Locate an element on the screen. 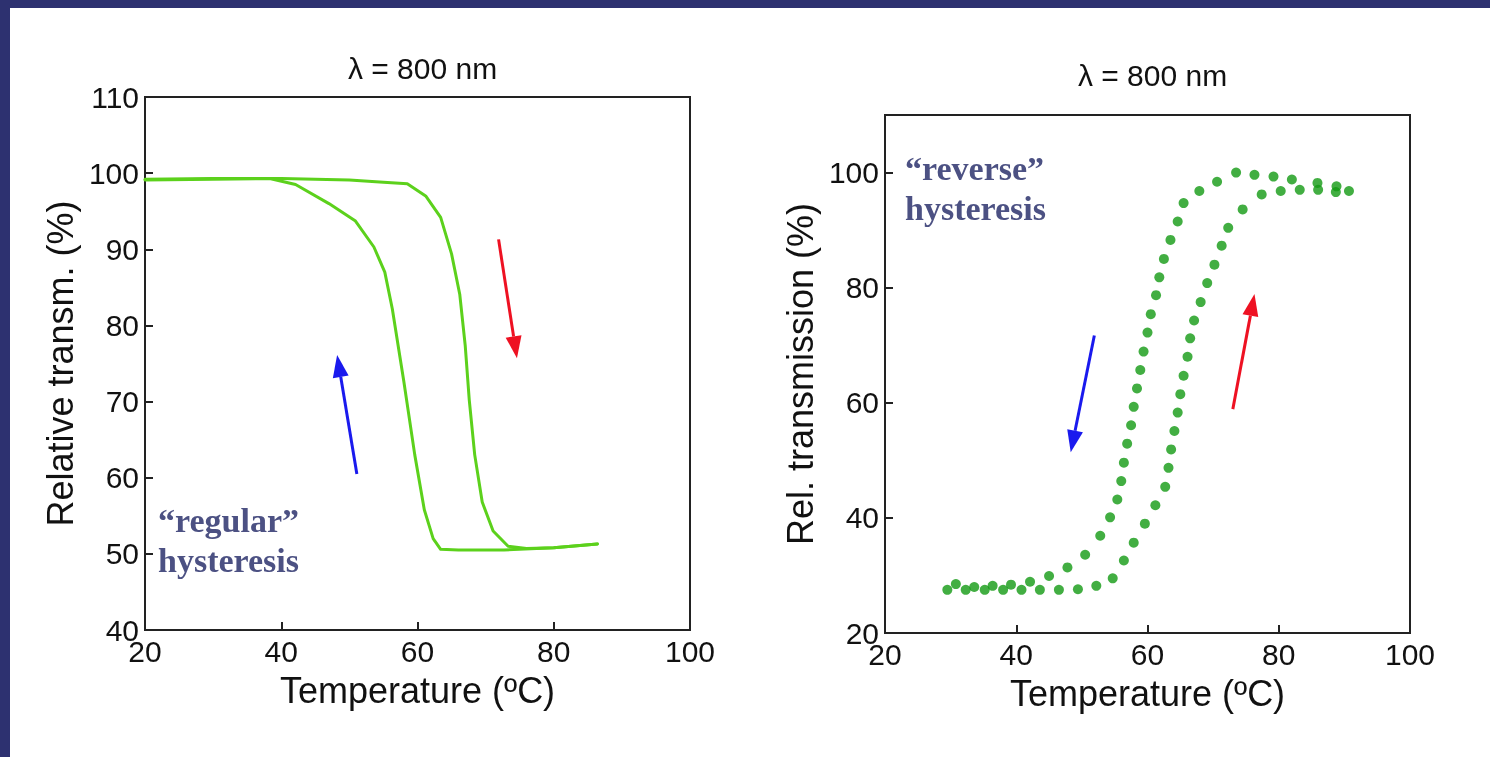 This screenshot has width=1490, height=757. y-tick-label: 50 is located at coordinates (122, 554).